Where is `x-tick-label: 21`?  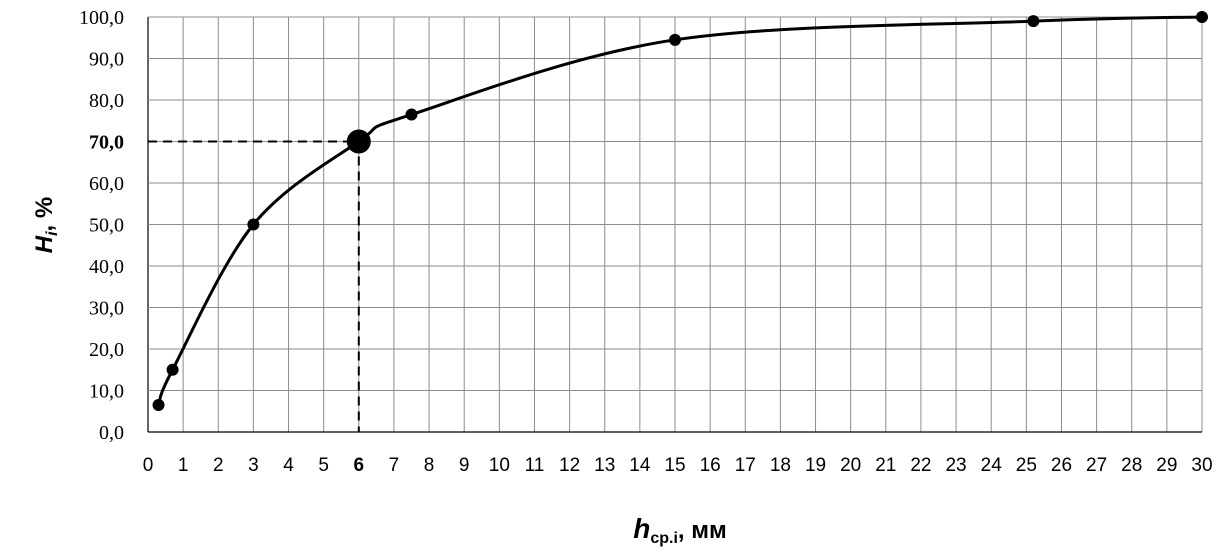
x-tick-label: 21 is located at coordinates (885, 465).